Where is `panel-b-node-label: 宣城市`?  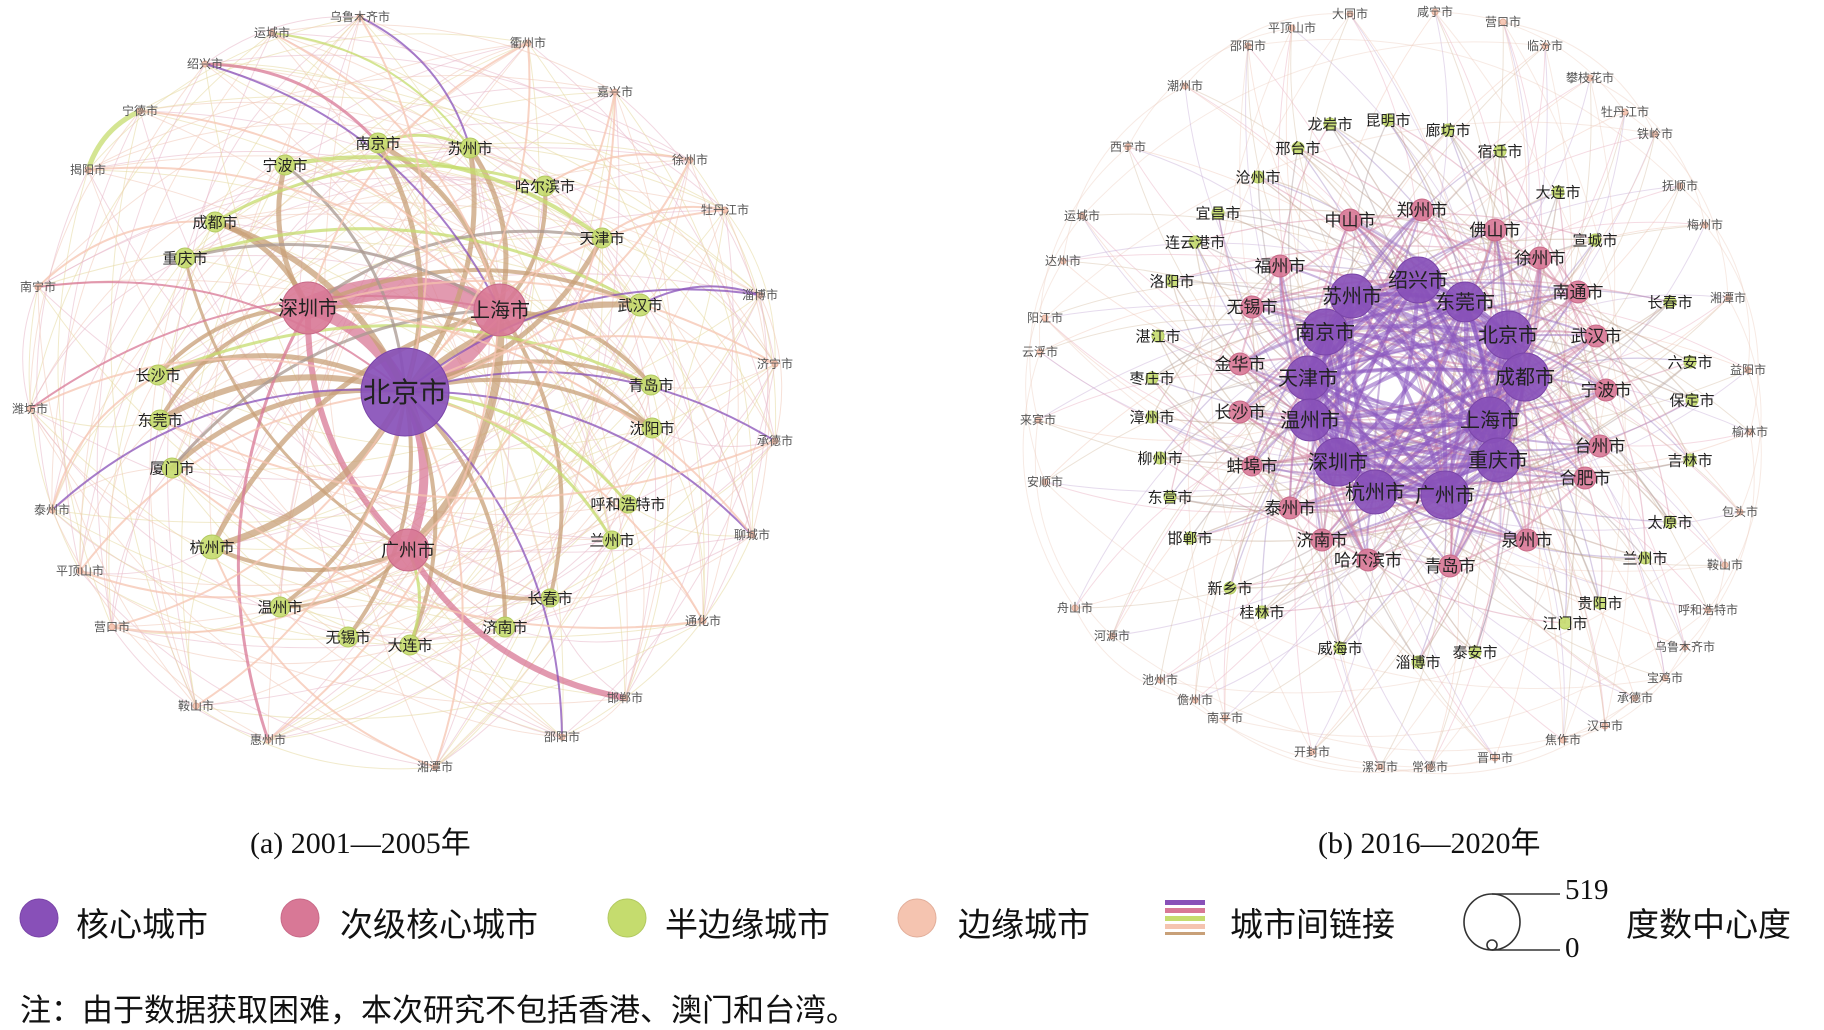
panel-b-node-label: 宣城市 is located at coordinates (1594, 240).